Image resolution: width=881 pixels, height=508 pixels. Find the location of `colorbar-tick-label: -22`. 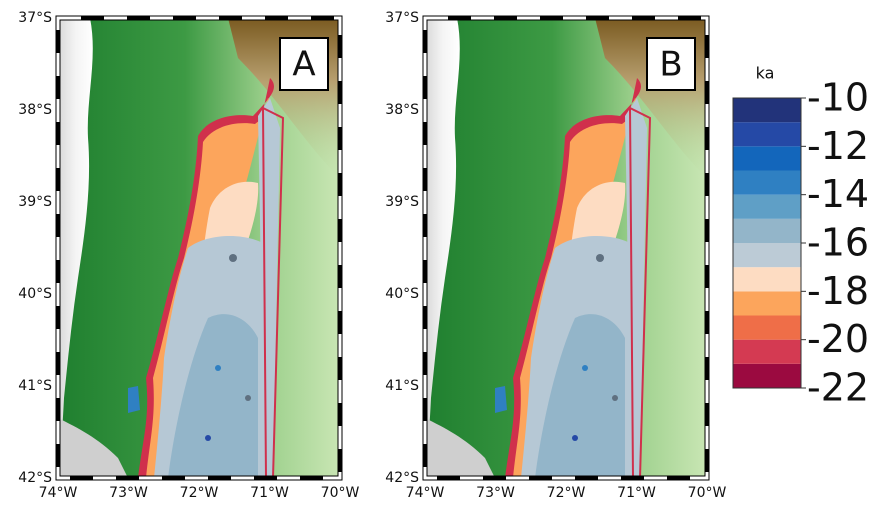

colorbar-tick-label: -22 is located at coordinates (838, 388).